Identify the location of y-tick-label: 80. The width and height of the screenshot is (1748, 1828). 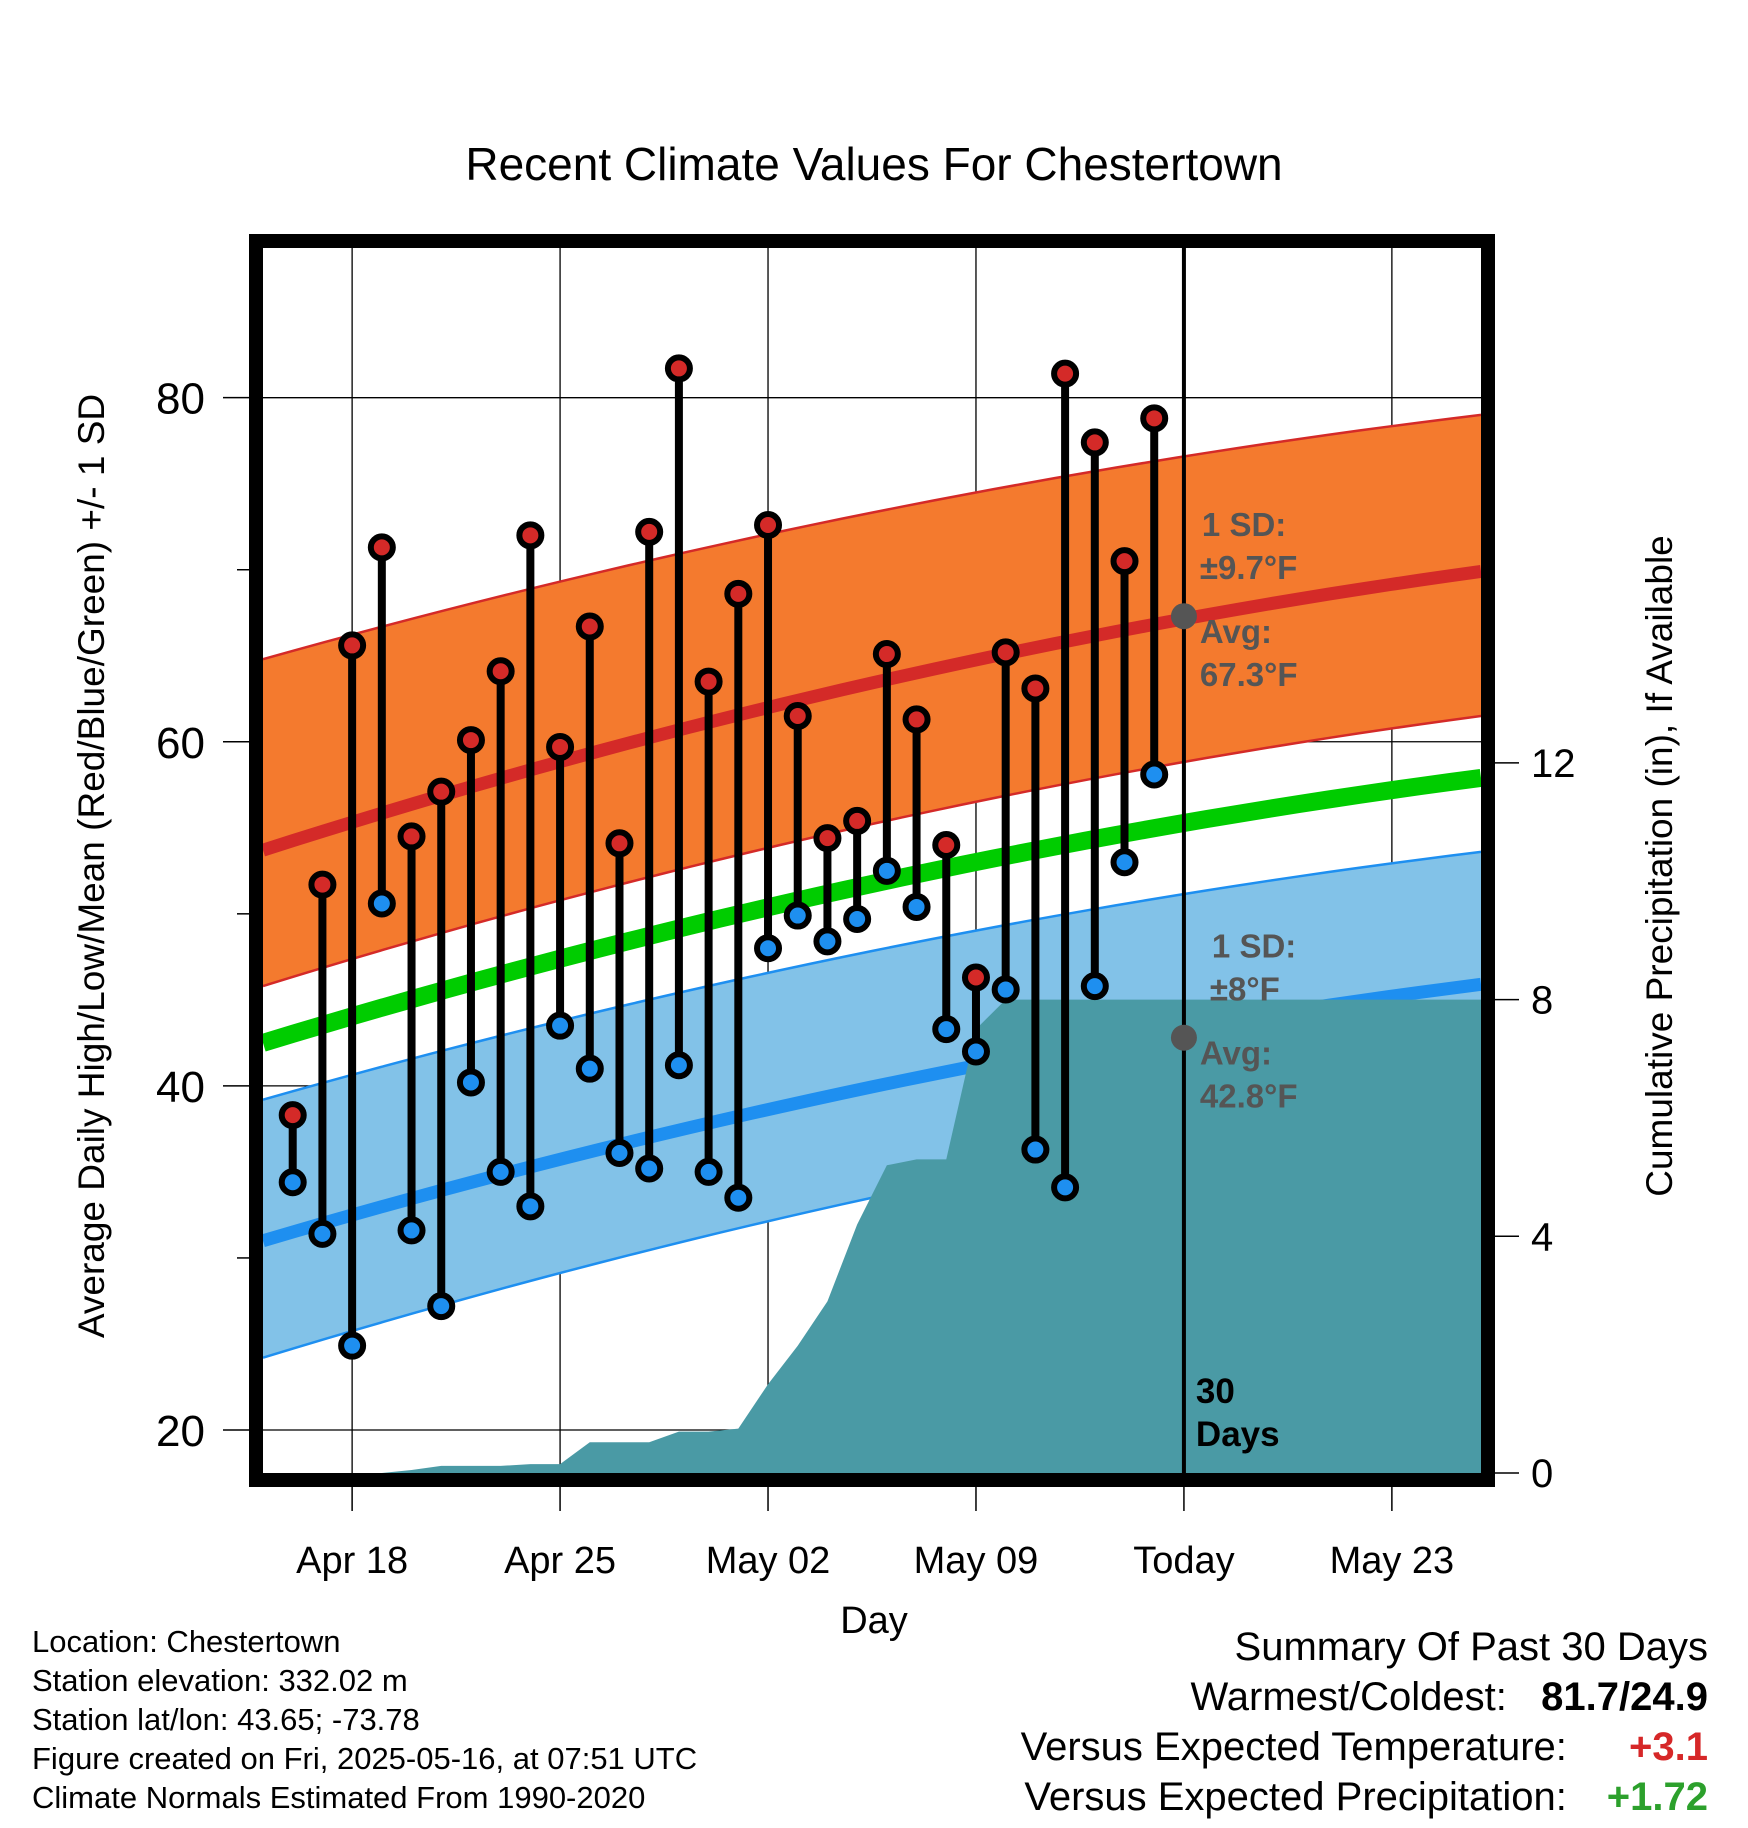
(180, 399).